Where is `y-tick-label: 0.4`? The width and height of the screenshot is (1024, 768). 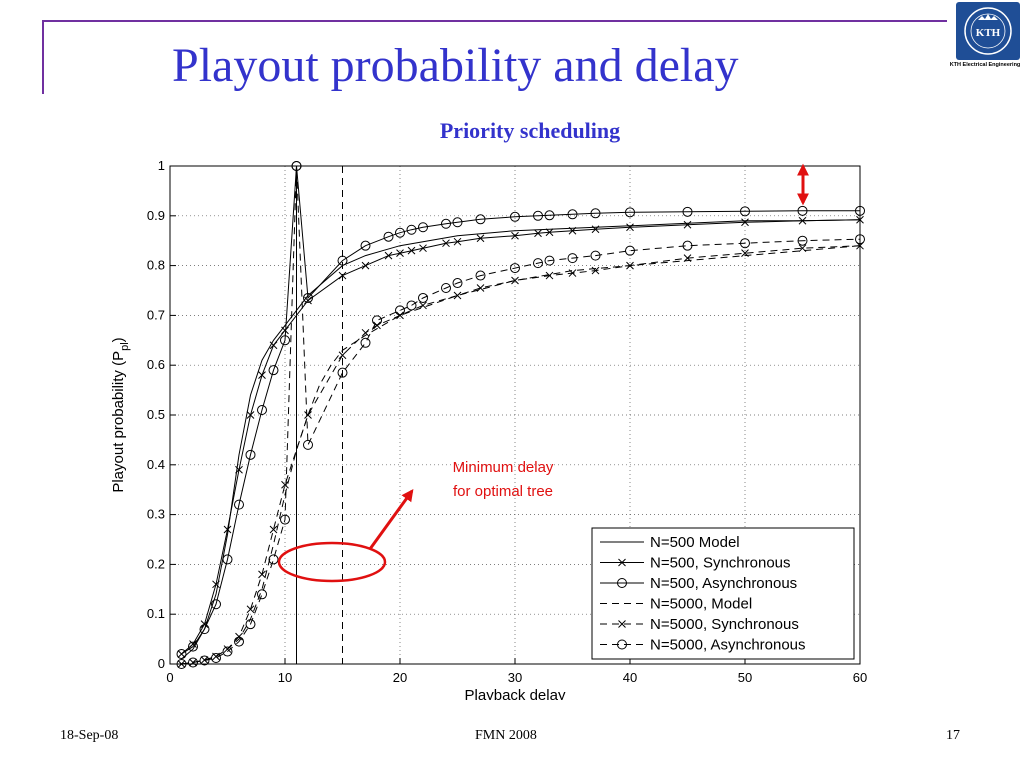 y-tick-label: 0.4 is located at coordinates (156, 464).